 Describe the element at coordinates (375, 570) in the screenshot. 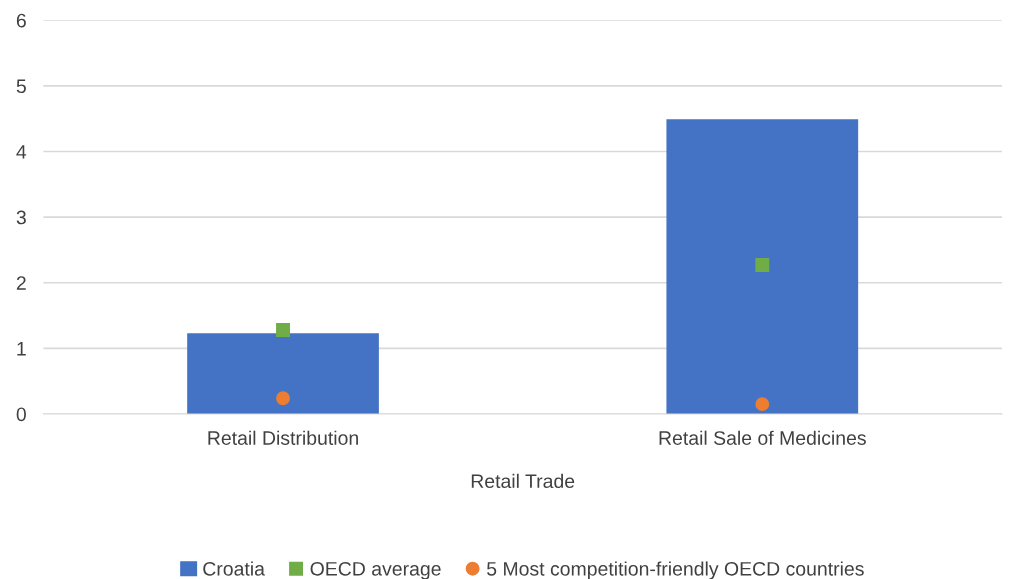

I see `legend-label: OECD average` at that location.